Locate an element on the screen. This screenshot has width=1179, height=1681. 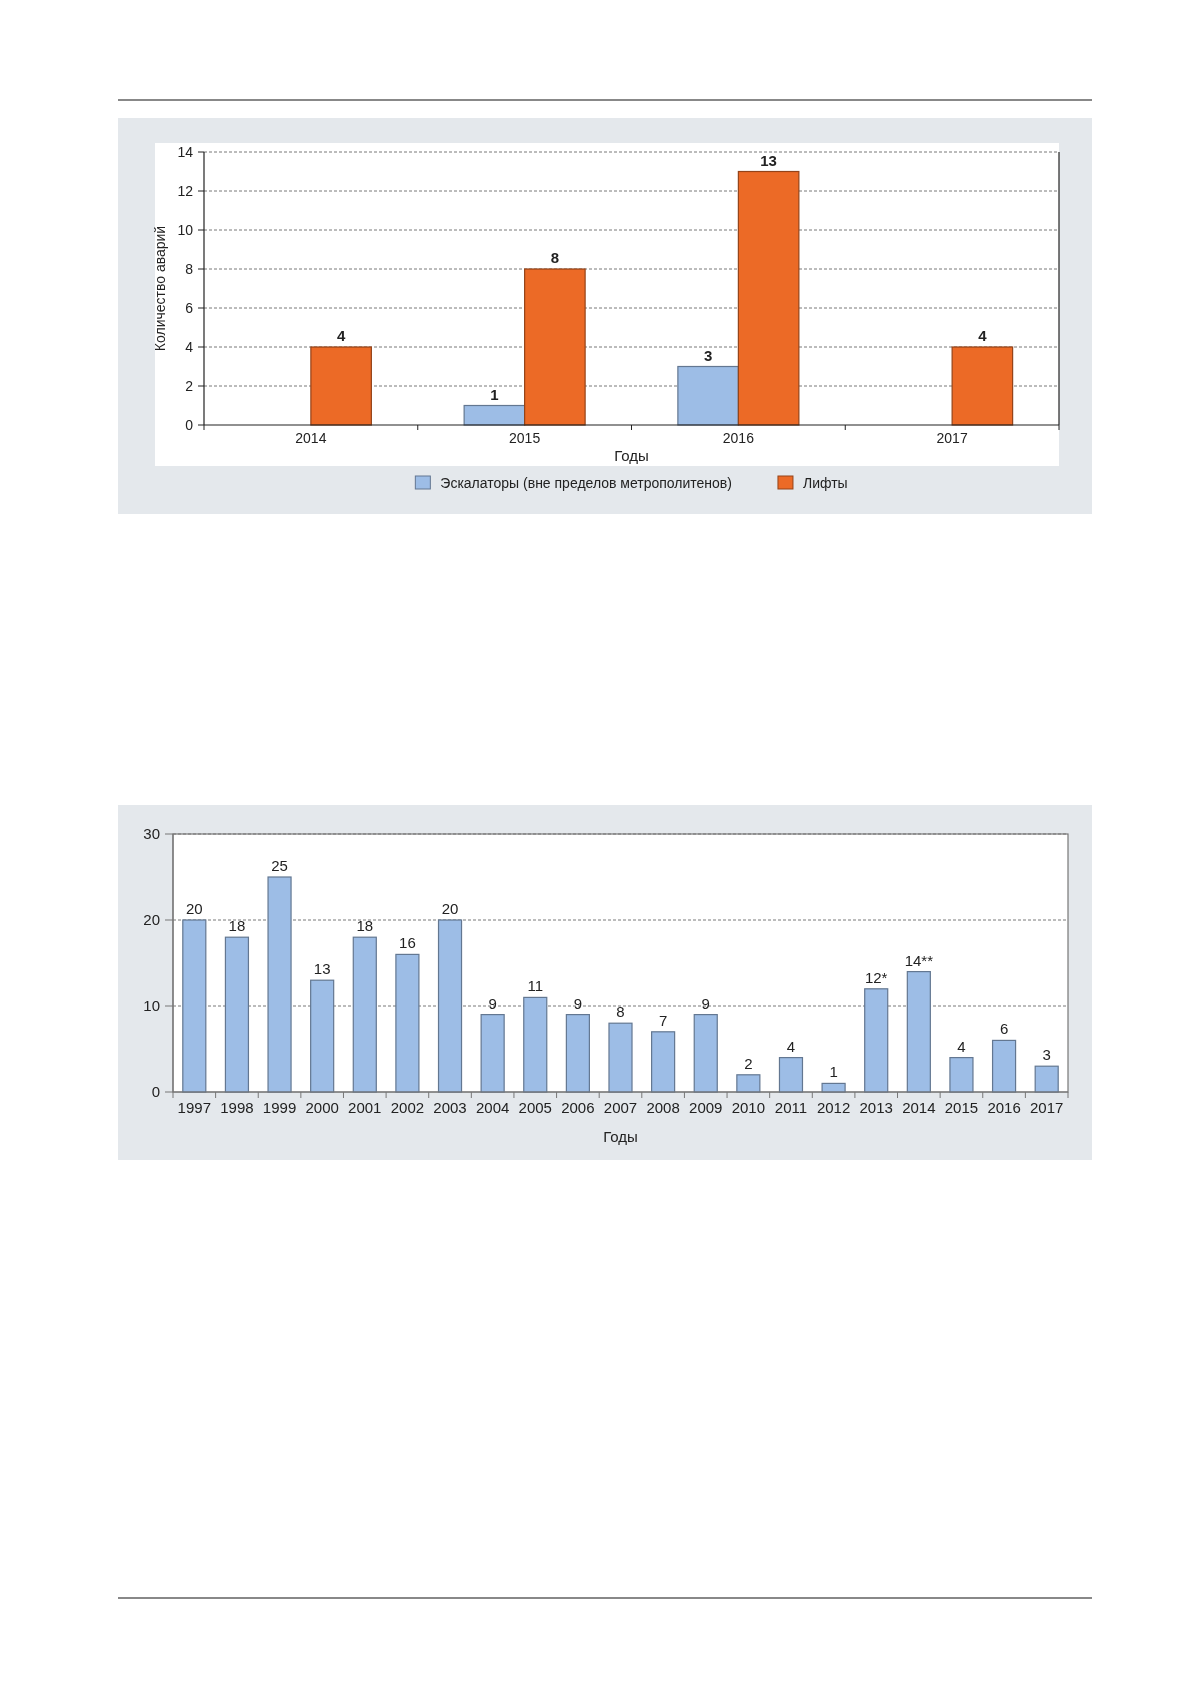
x-tick-label: 2010 is located at coordinates (748, 1107).